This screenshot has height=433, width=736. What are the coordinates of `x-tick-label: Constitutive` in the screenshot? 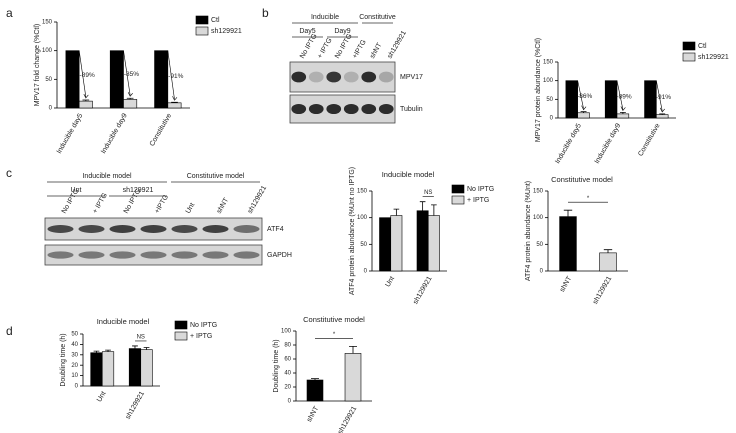 It's located at (649, 139).